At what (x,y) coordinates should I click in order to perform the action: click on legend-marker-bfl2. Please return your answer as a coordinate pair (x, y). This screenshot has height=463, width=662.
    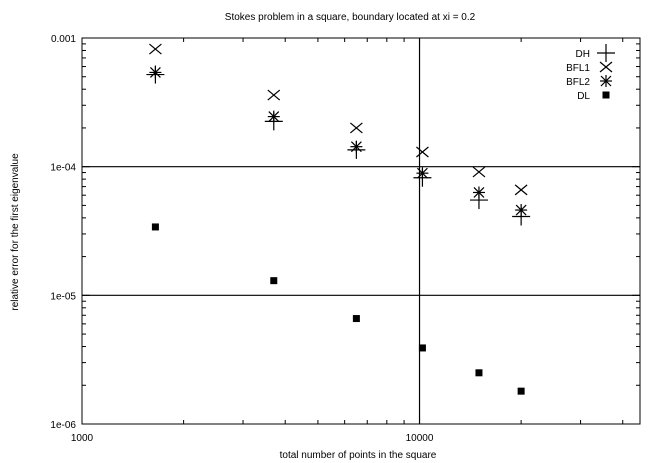
    Looking at the image, I should click on (606, 81).